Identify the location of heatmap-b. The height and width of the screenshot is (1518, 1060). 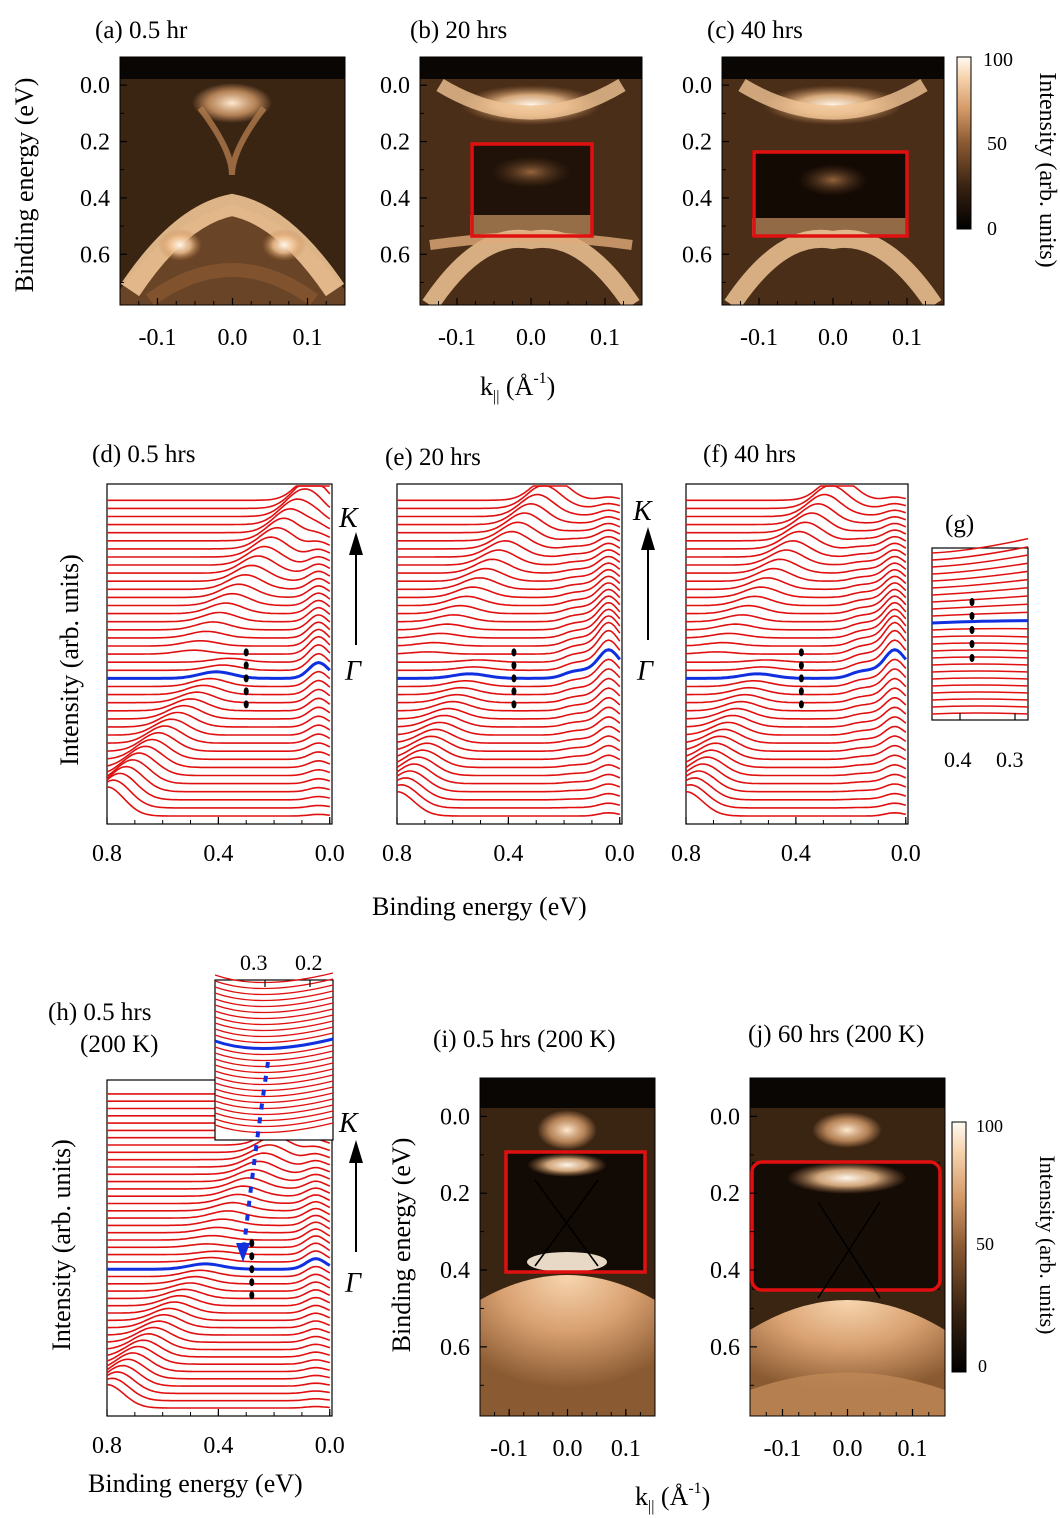
(531, 181).